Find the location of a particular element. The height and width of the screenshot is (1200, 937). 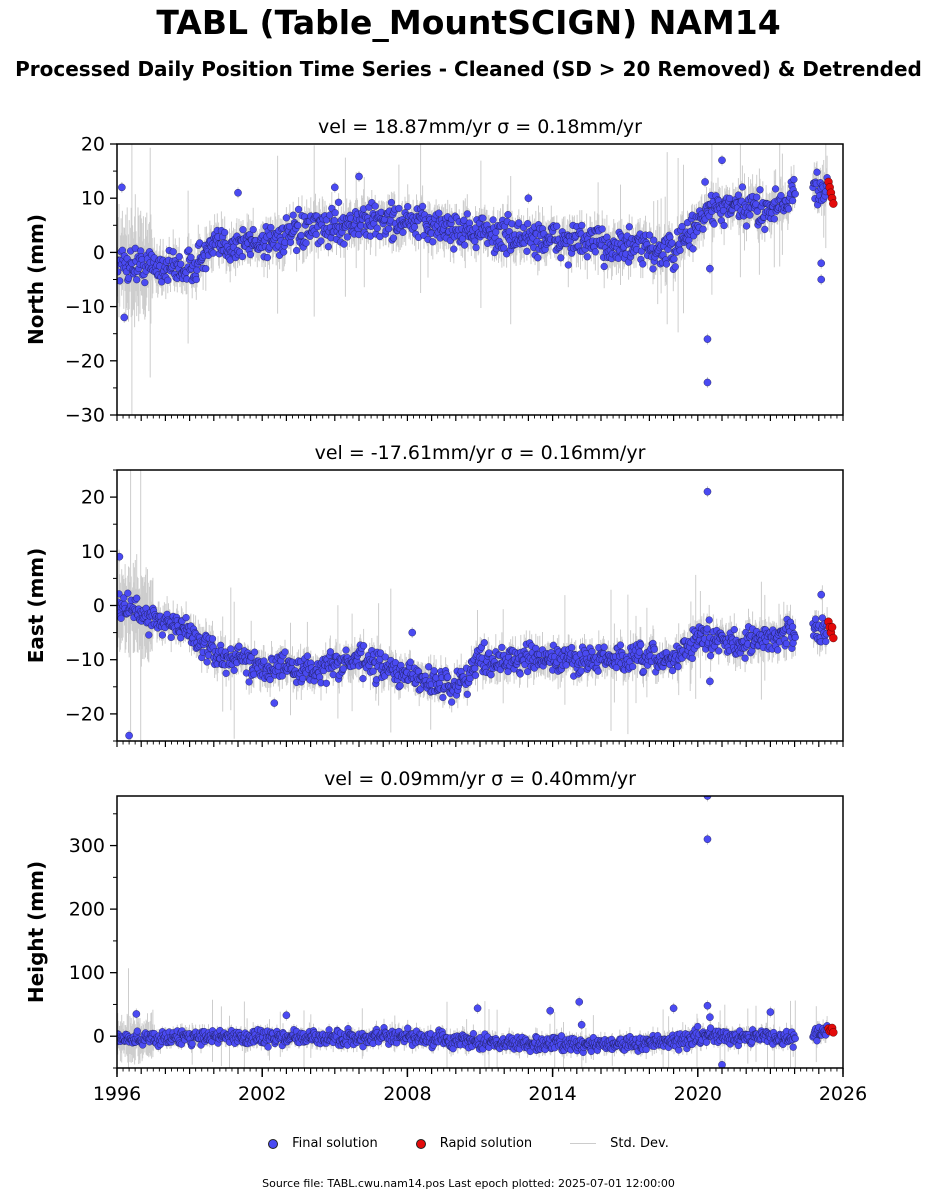

legend-final: Final solution is located at coordinates (323, 1143).